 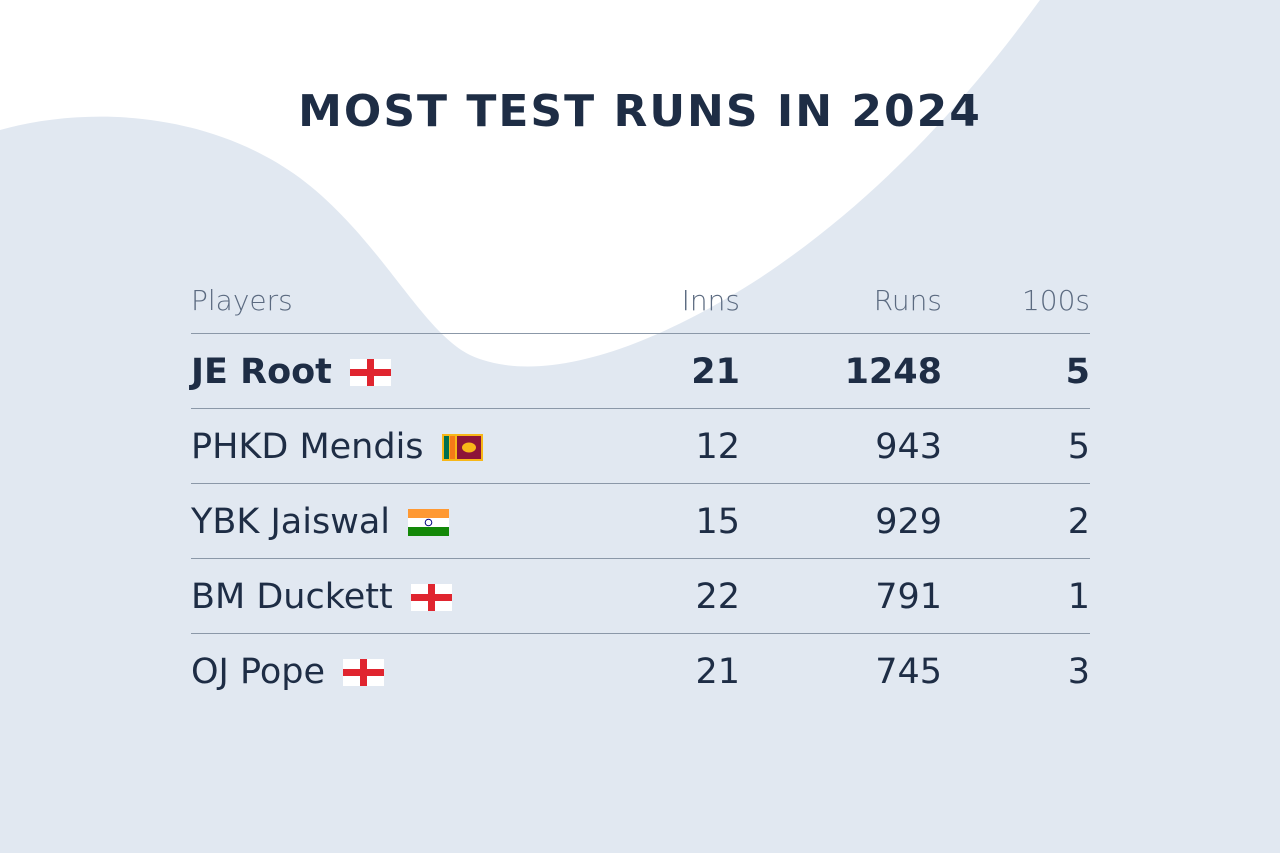 I want to click on header-players: Players, so click(x=242, y=300).